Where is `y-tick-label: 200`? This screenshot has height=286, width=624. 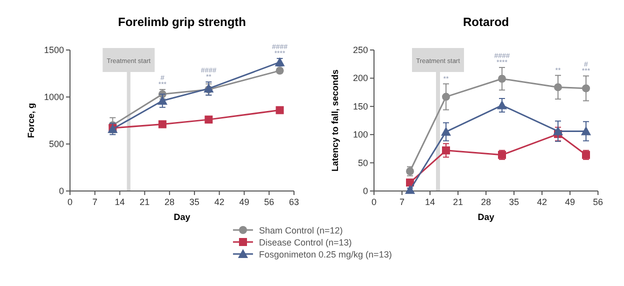
y-tick-label: 200 is located at coordinates (360, 78).